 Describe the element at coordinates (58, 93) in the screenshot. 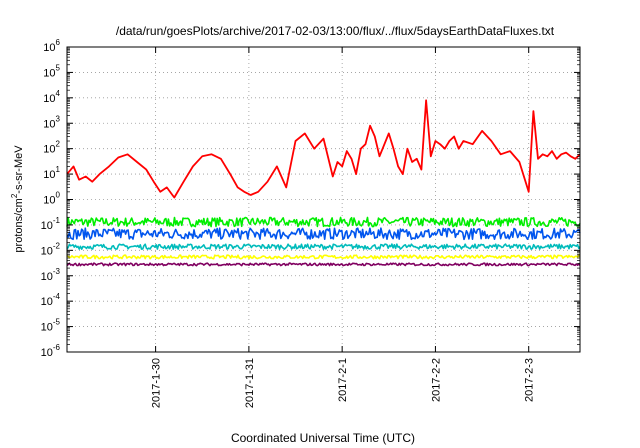

I see `y-tick-exp: 4` at that location.